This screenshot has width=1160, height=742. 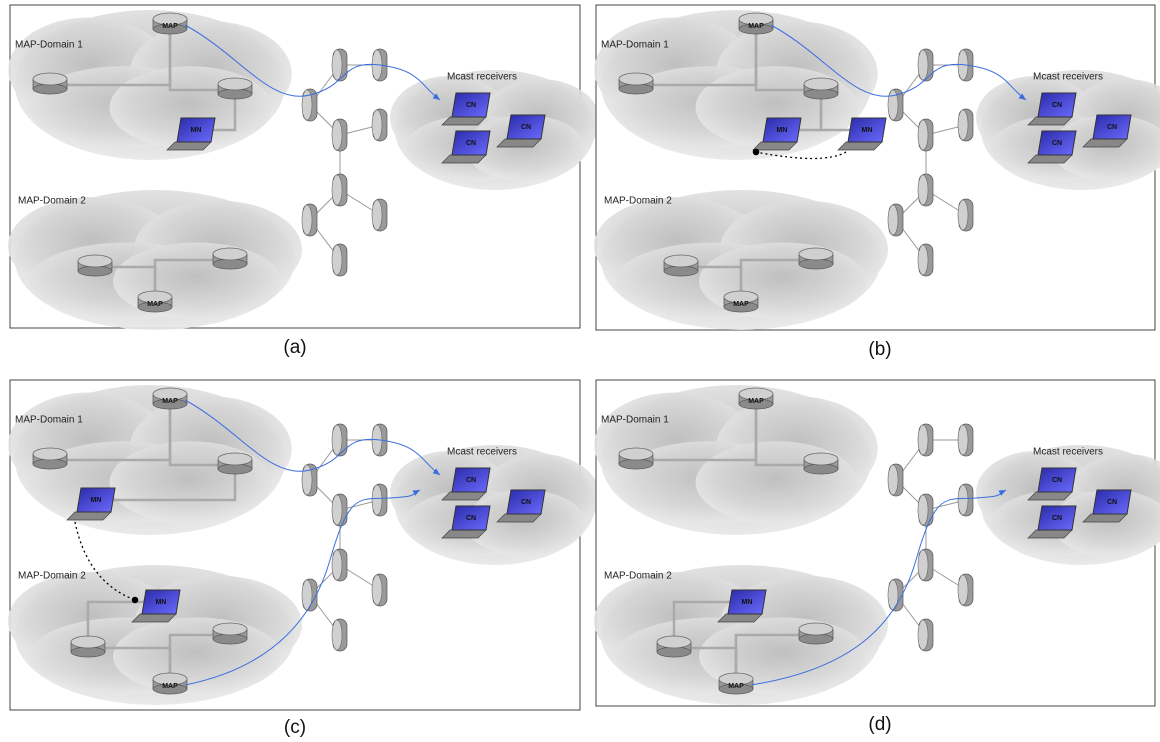 I want to click on router: MAP, so click(x=756, y=23).